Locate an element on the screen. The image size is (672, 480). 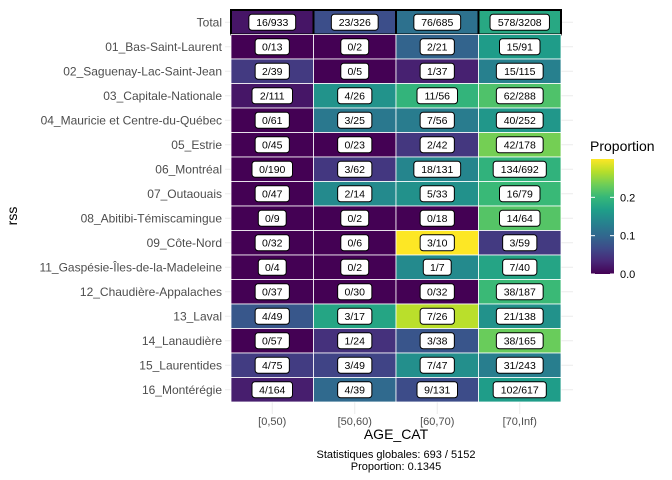
cell-label: 0/190 is located at coordinates (272, 170).